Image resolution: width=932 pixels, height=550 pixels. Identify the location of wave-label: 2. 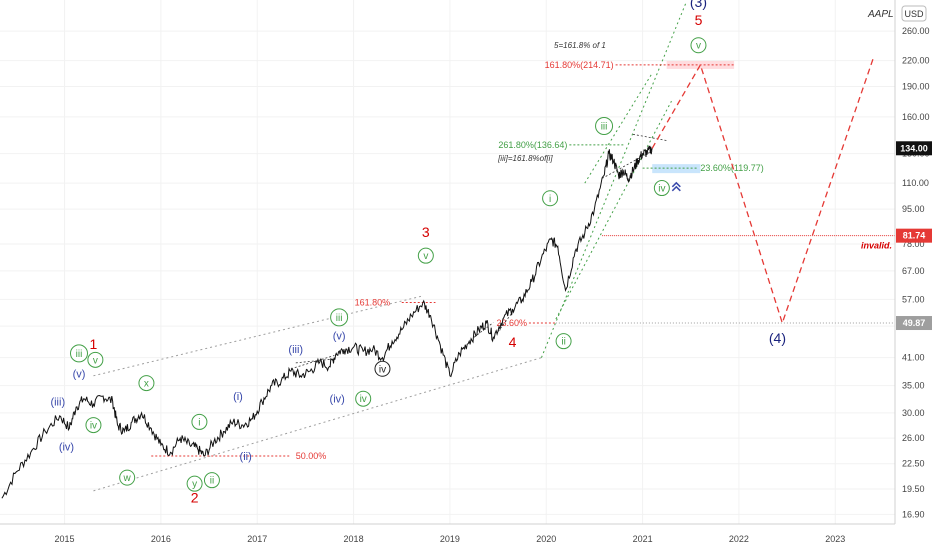
(195, 497).